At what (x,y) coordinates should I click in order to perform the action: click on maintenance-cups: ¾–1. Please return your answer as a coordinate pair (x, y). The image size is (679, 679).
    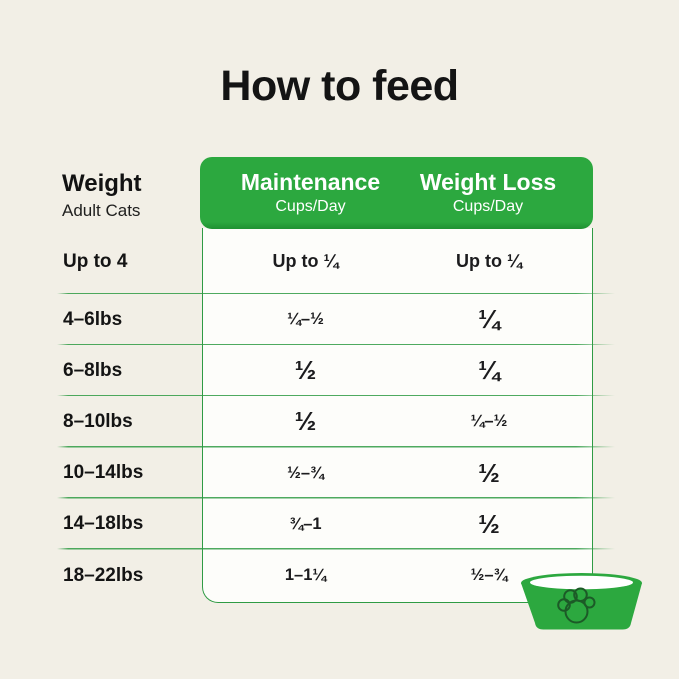
    Looking at the image, I should click on (305, 523).